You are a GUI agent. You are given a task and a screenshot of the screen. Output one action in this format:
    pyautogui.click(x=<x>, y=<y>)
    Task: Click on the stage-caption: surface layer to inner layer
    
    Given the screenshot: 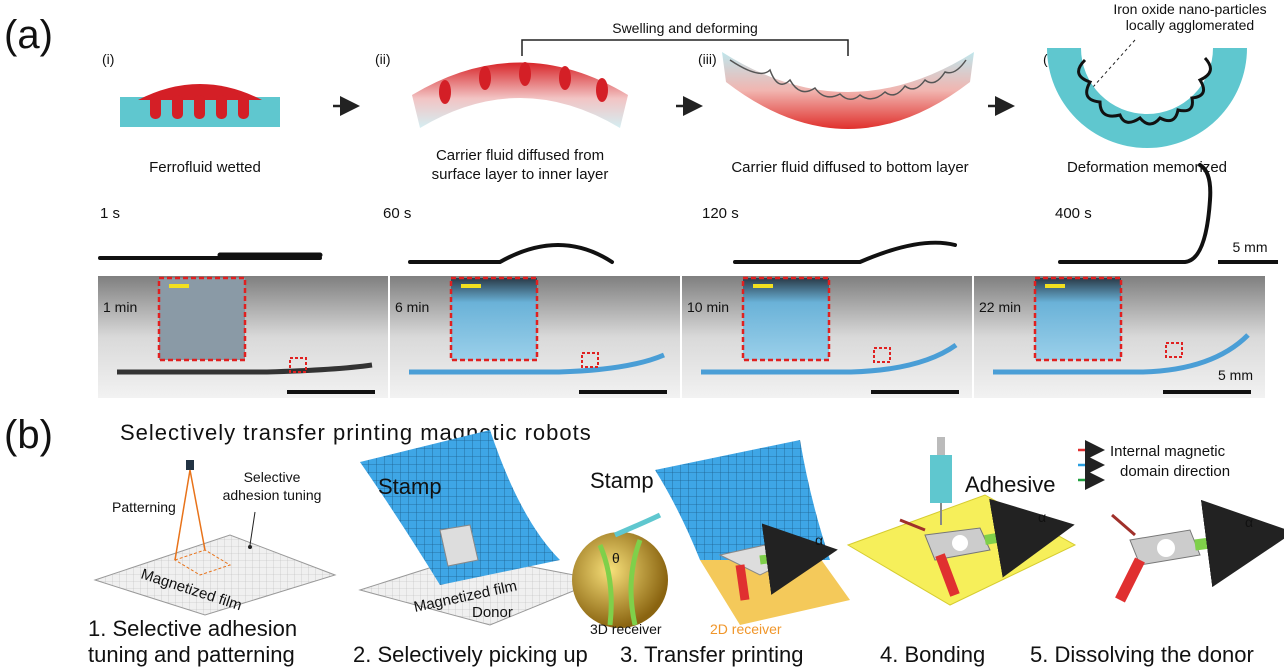 What is the action you would take?
    pyautogui.click(x=520, y=174)
    